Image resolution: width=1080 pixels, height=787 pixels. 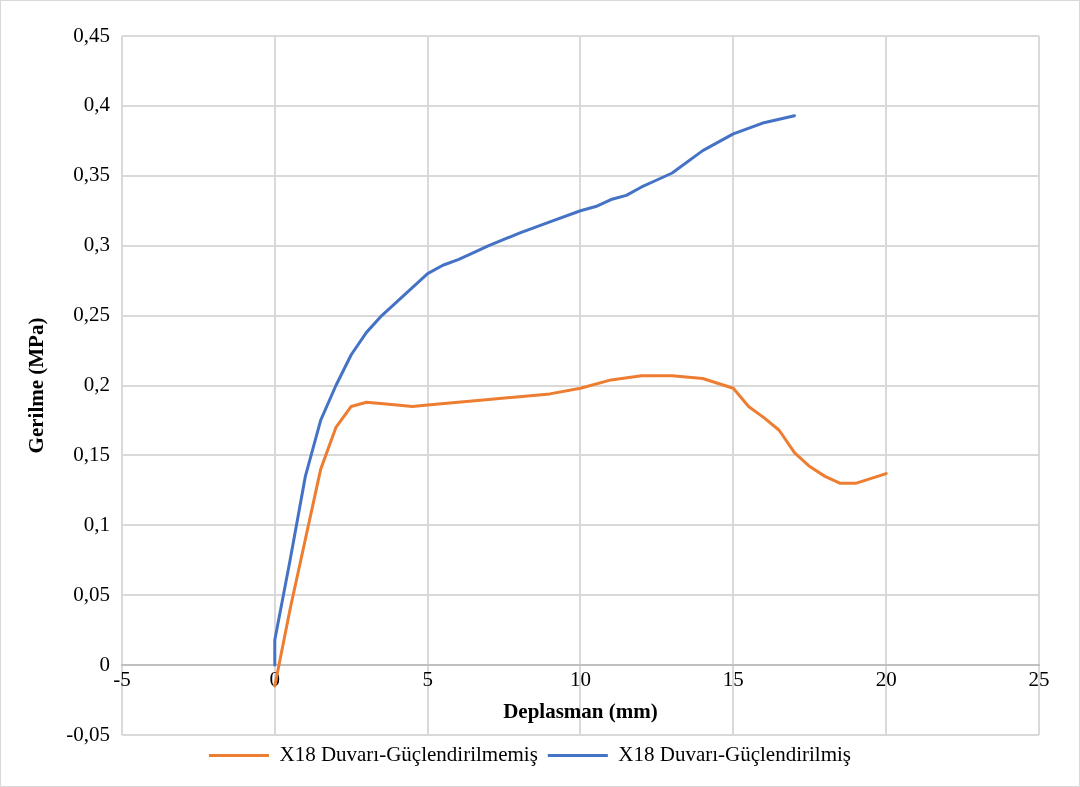 I want to click on y-tick-label: 0,25, so click(x=91, y=314).